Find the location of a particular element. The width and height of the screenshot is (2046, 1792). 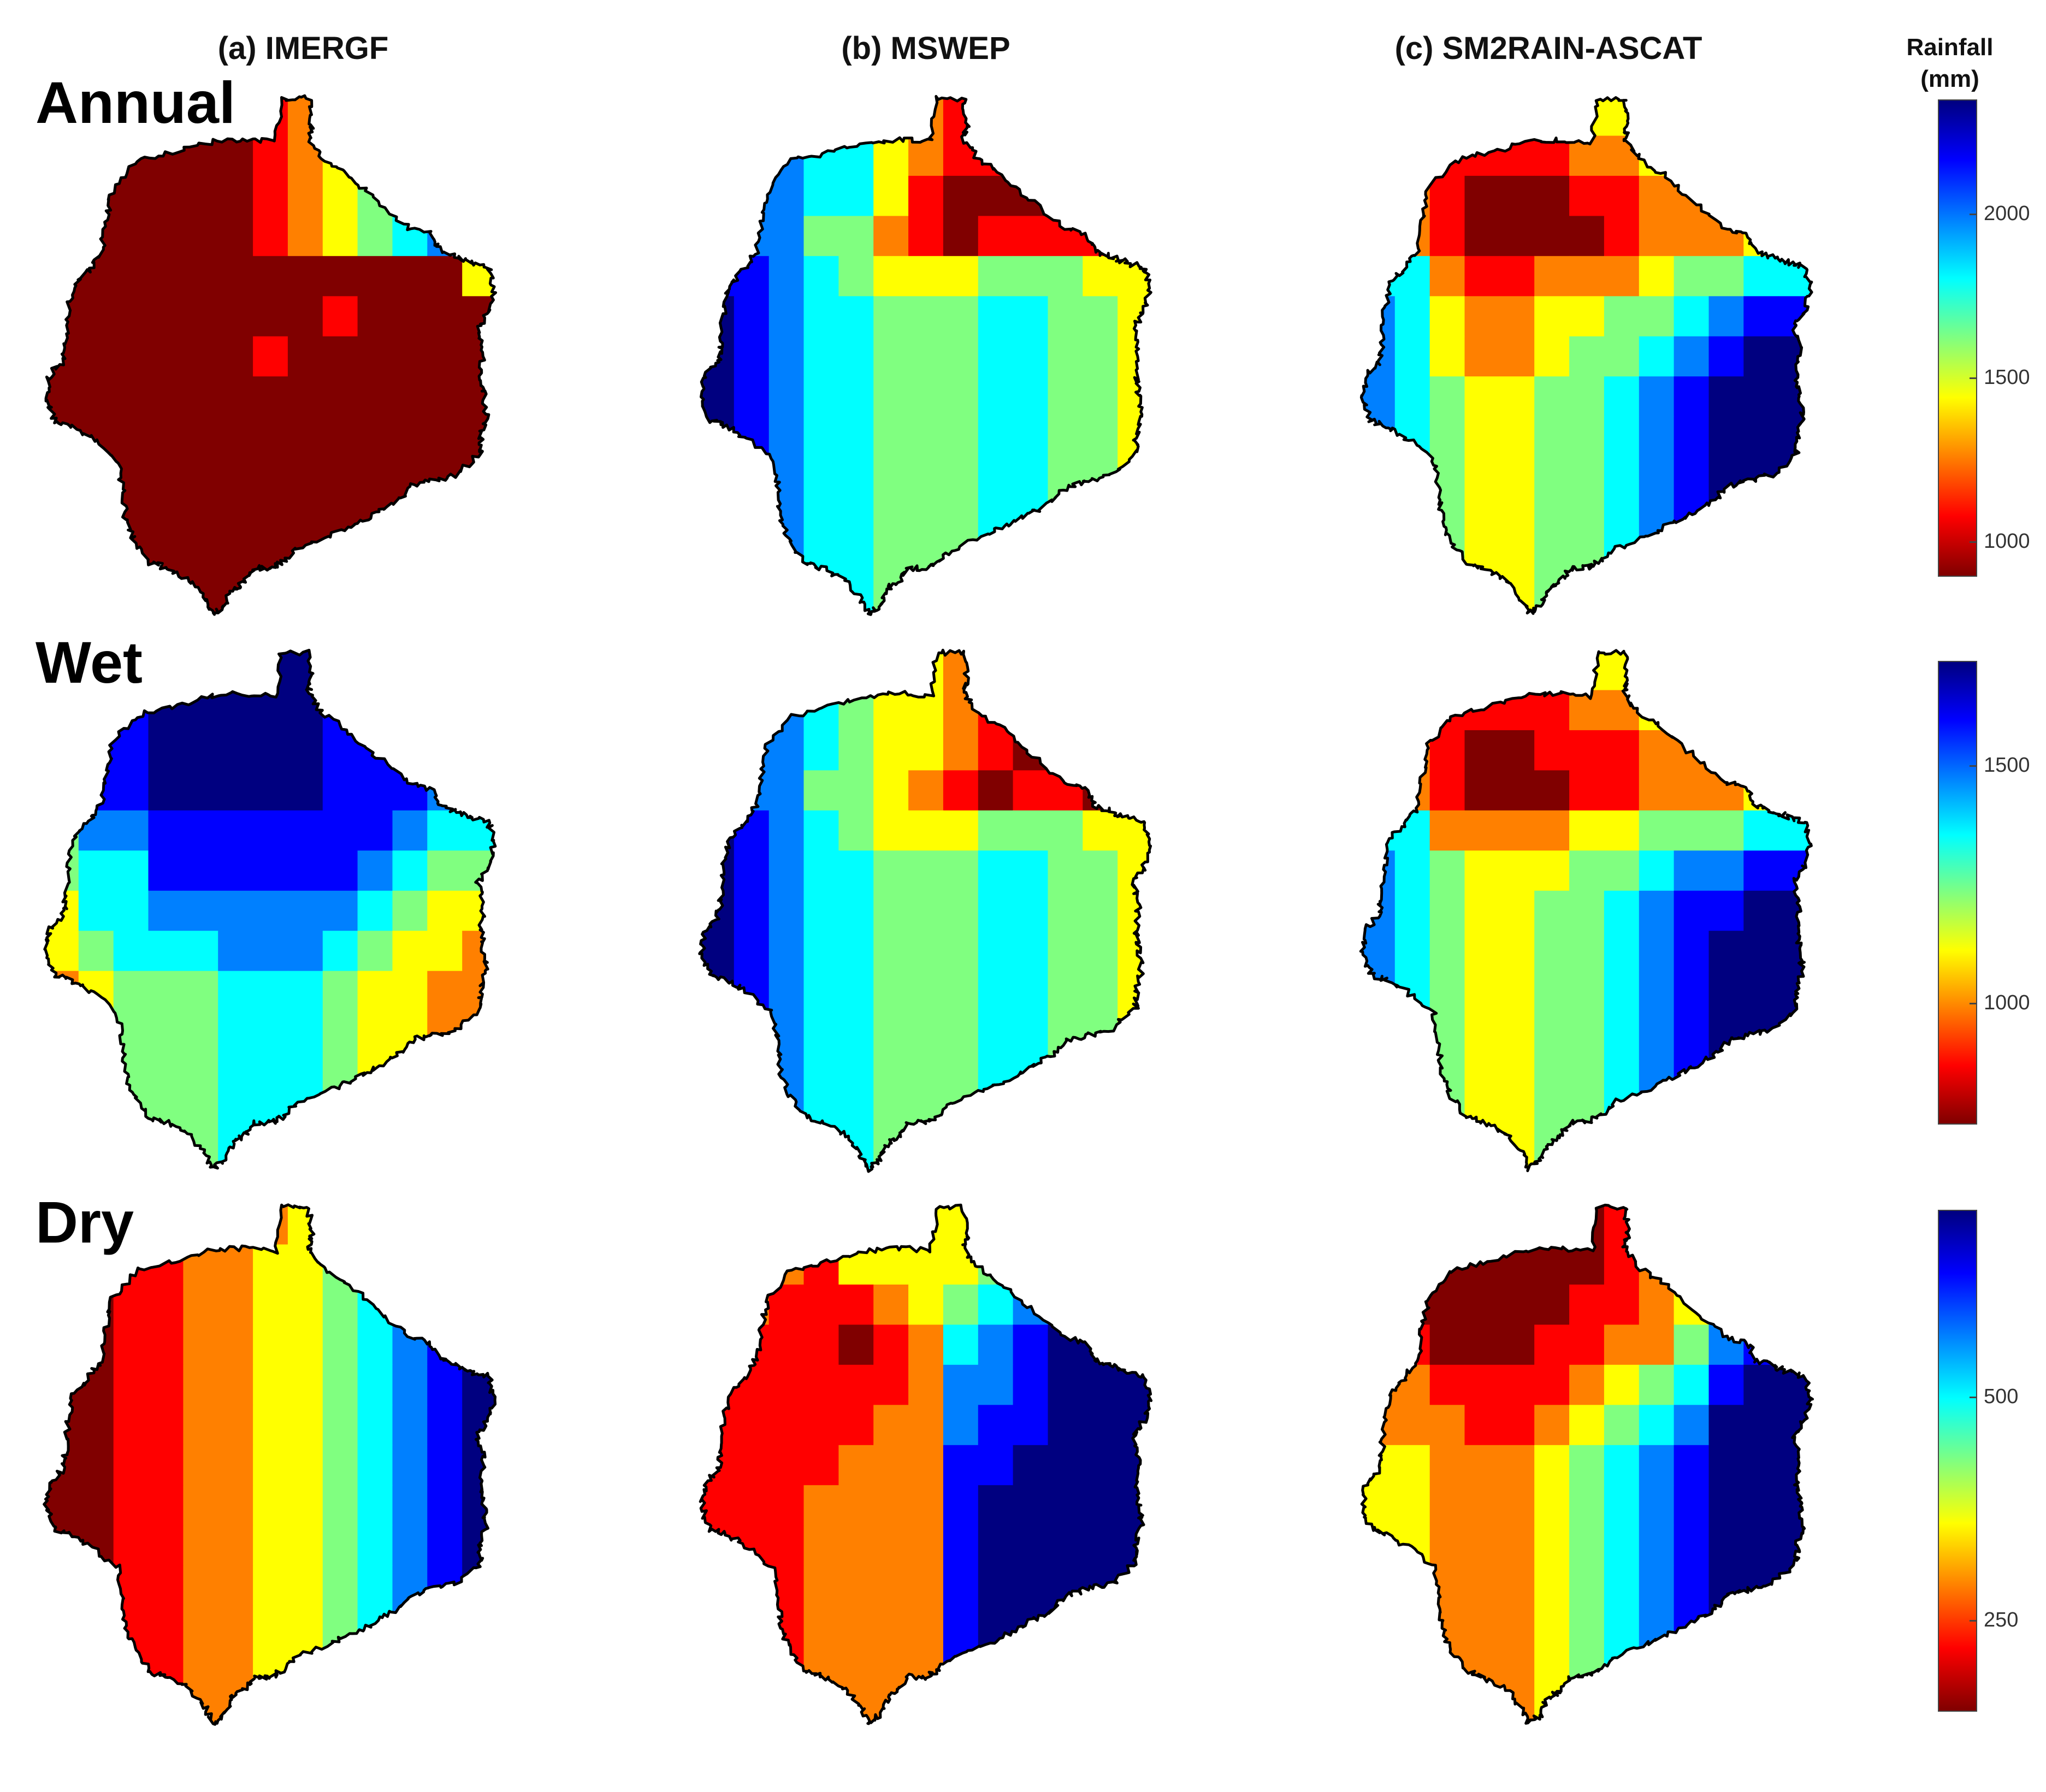

raster-grid is located at coordinates (269, 909).